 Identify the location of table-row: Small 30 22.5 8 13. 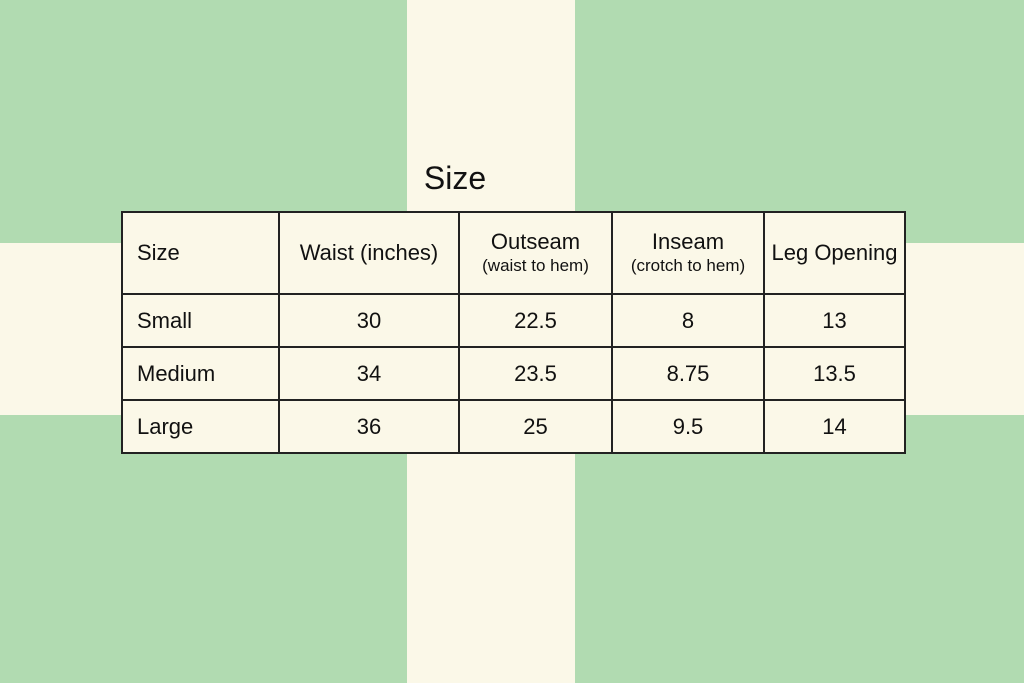
(513, 320).